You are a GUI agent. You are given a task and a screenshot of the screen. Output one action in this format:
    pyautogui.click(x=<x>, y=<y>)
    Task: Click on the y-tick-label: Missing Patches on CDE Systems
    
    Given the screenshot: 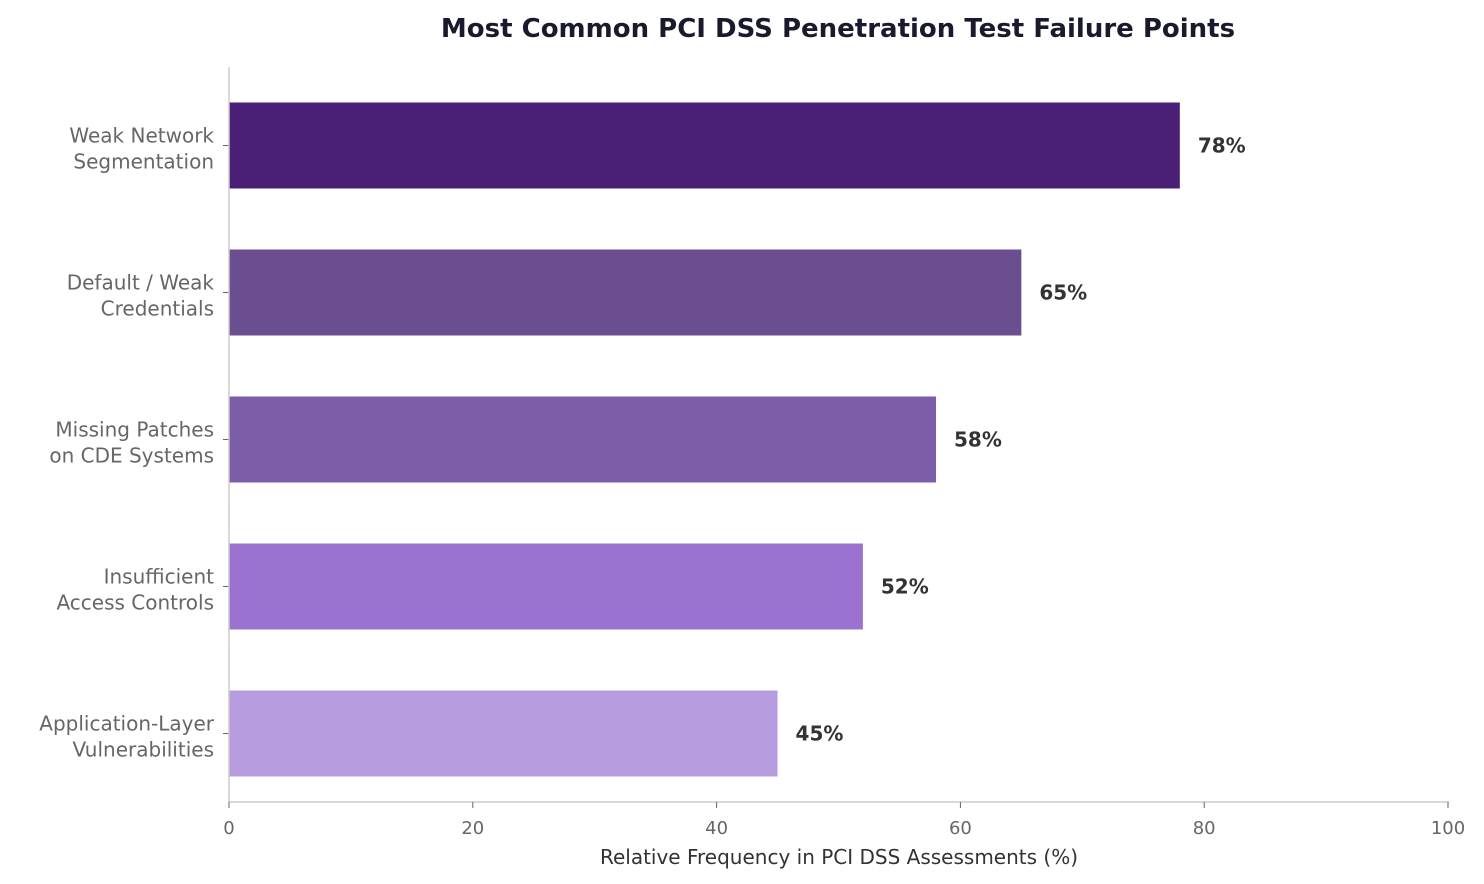 What is the action you would take?
    pyautogui.click(x=131, y=443)
    